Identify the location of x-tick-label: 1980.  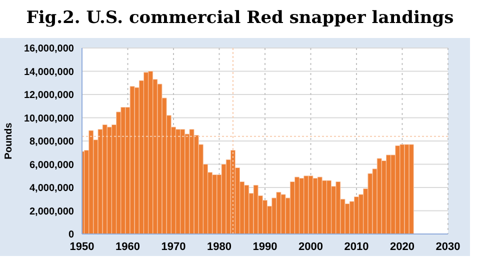
(219, 246).